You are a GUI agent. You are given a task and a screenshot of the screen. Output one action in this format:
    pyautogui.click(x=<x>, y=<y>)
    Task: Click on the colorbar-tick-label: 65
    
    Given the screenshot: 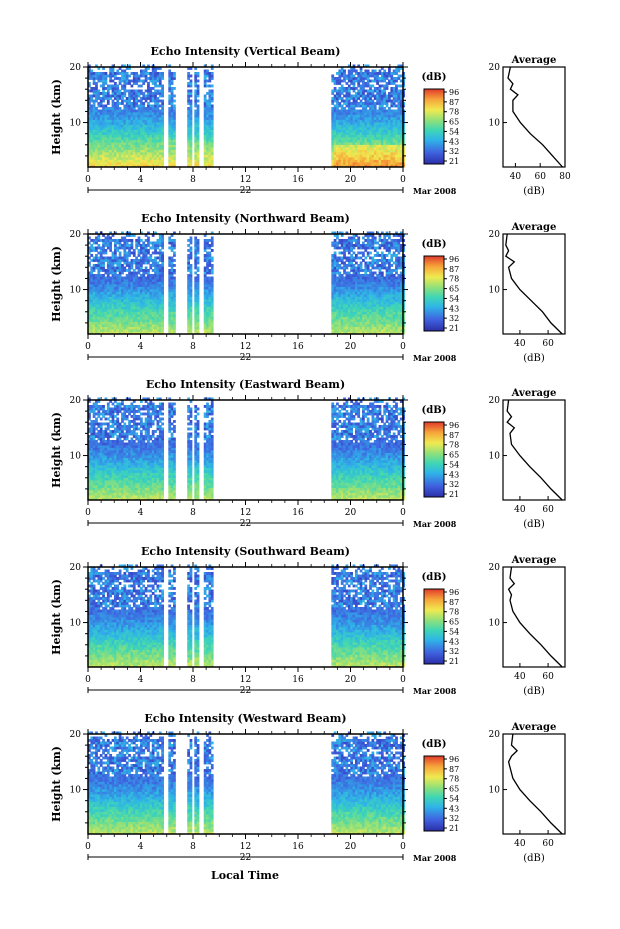 What is the action you would take?
    pyautogui.click(x=454, y=122)
    